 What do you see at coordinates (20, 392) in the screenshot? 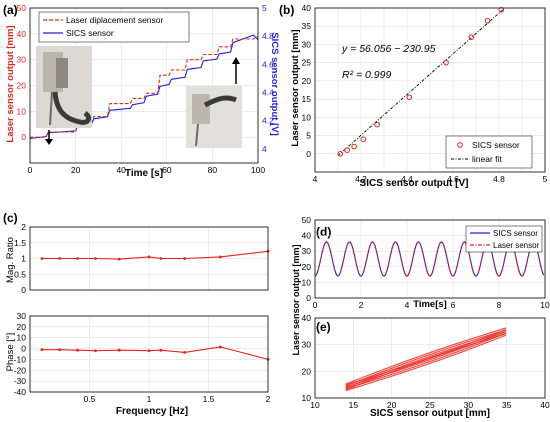
I see `chart-c2-ytick-0: -40` at bounding box center [20, 392].